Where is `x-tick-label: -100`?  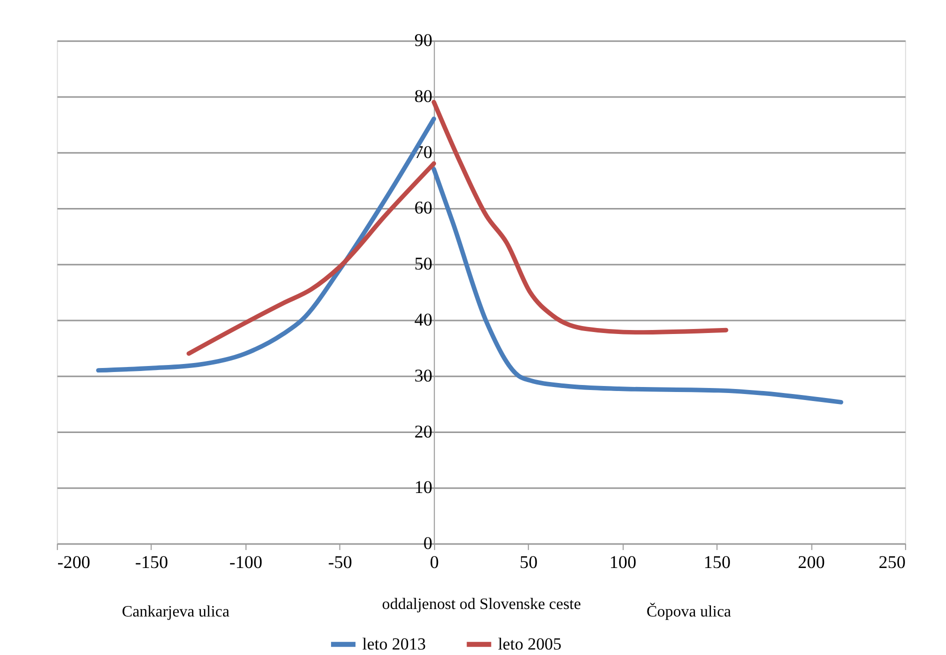
x-tick-label: -100 is located at coordinates (245, 562).